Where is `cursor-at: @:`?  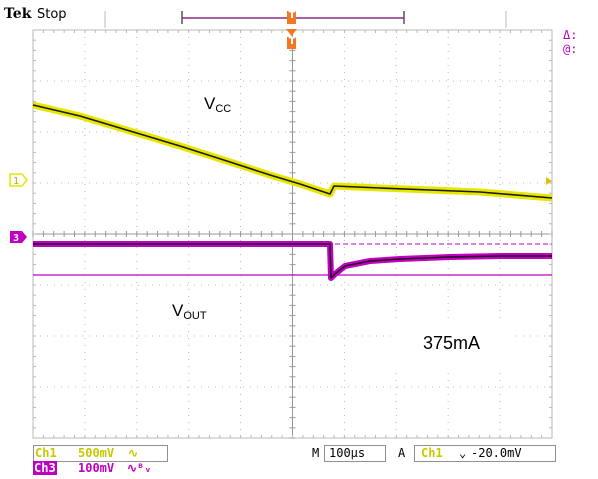 cursor-at: @: is located at coordinates (570, 49).